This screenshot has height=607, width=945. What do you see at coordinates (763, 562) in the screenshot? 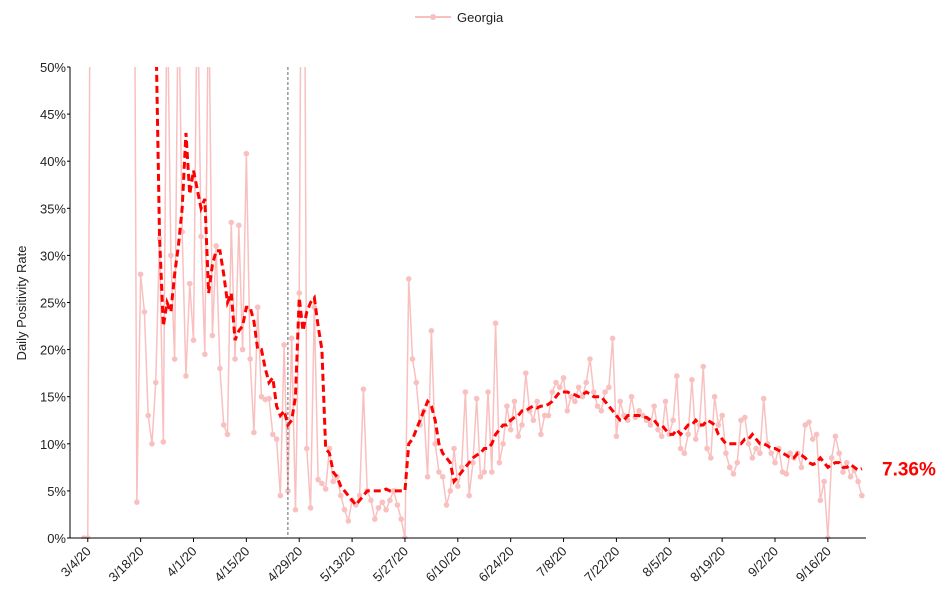
I see `x-tick-label: 9/2/20` at bounding box center [763, 562].